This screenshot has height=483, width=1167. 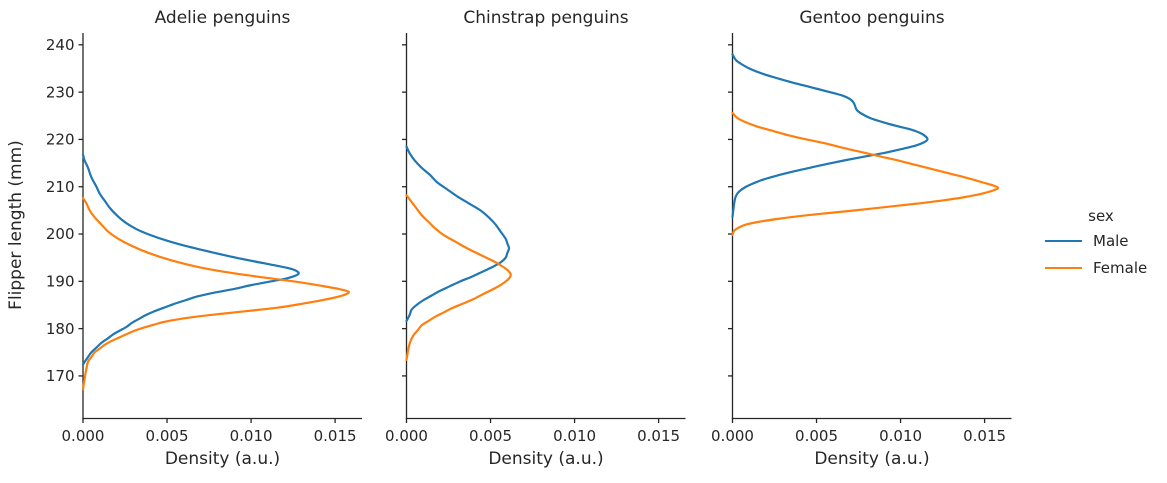 What do you see at coordinates (872, 459) in the screenshot?
I see `x-axis-label-gentoo: Density (a.u.)` at bounding box center [872, 459].